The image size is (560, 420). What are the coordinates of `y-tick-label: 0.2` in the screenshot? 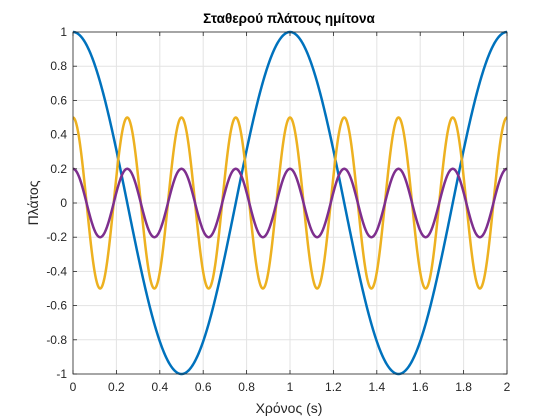 It's located at (58, 169).